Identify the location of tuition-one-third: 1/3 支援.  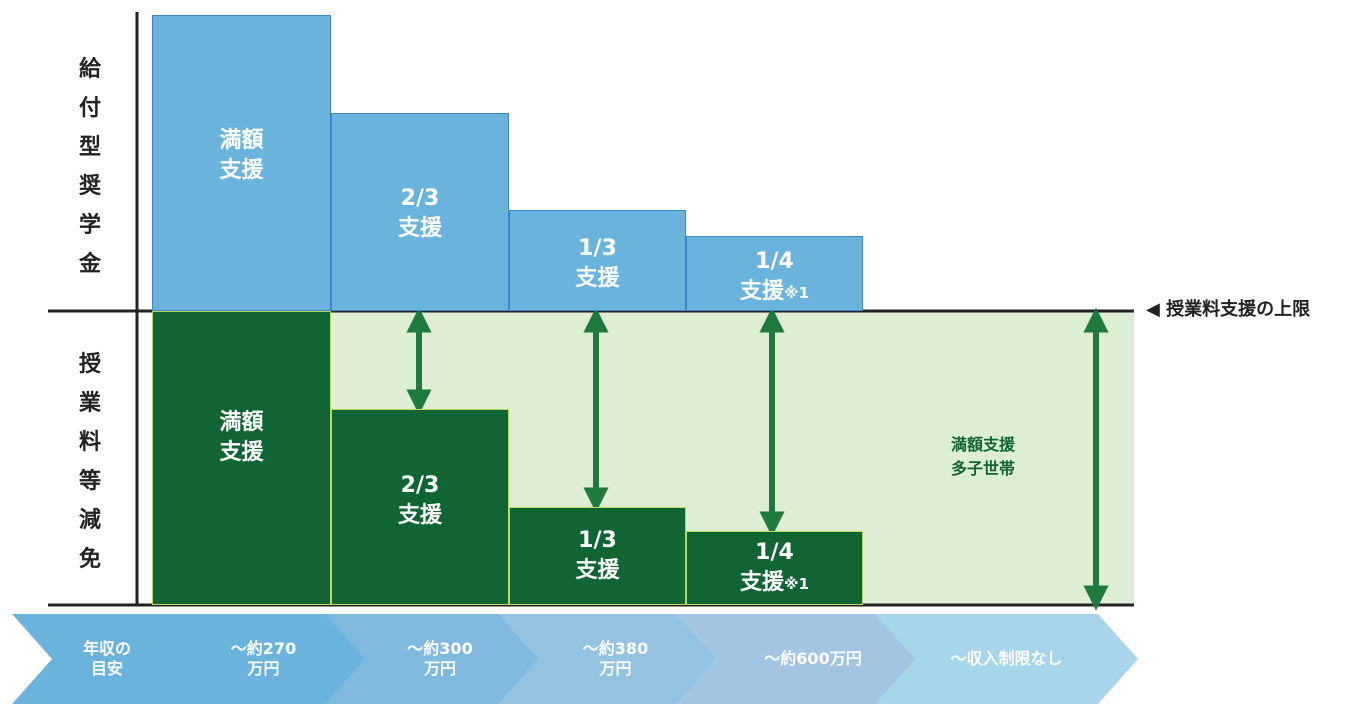
(597, 556).